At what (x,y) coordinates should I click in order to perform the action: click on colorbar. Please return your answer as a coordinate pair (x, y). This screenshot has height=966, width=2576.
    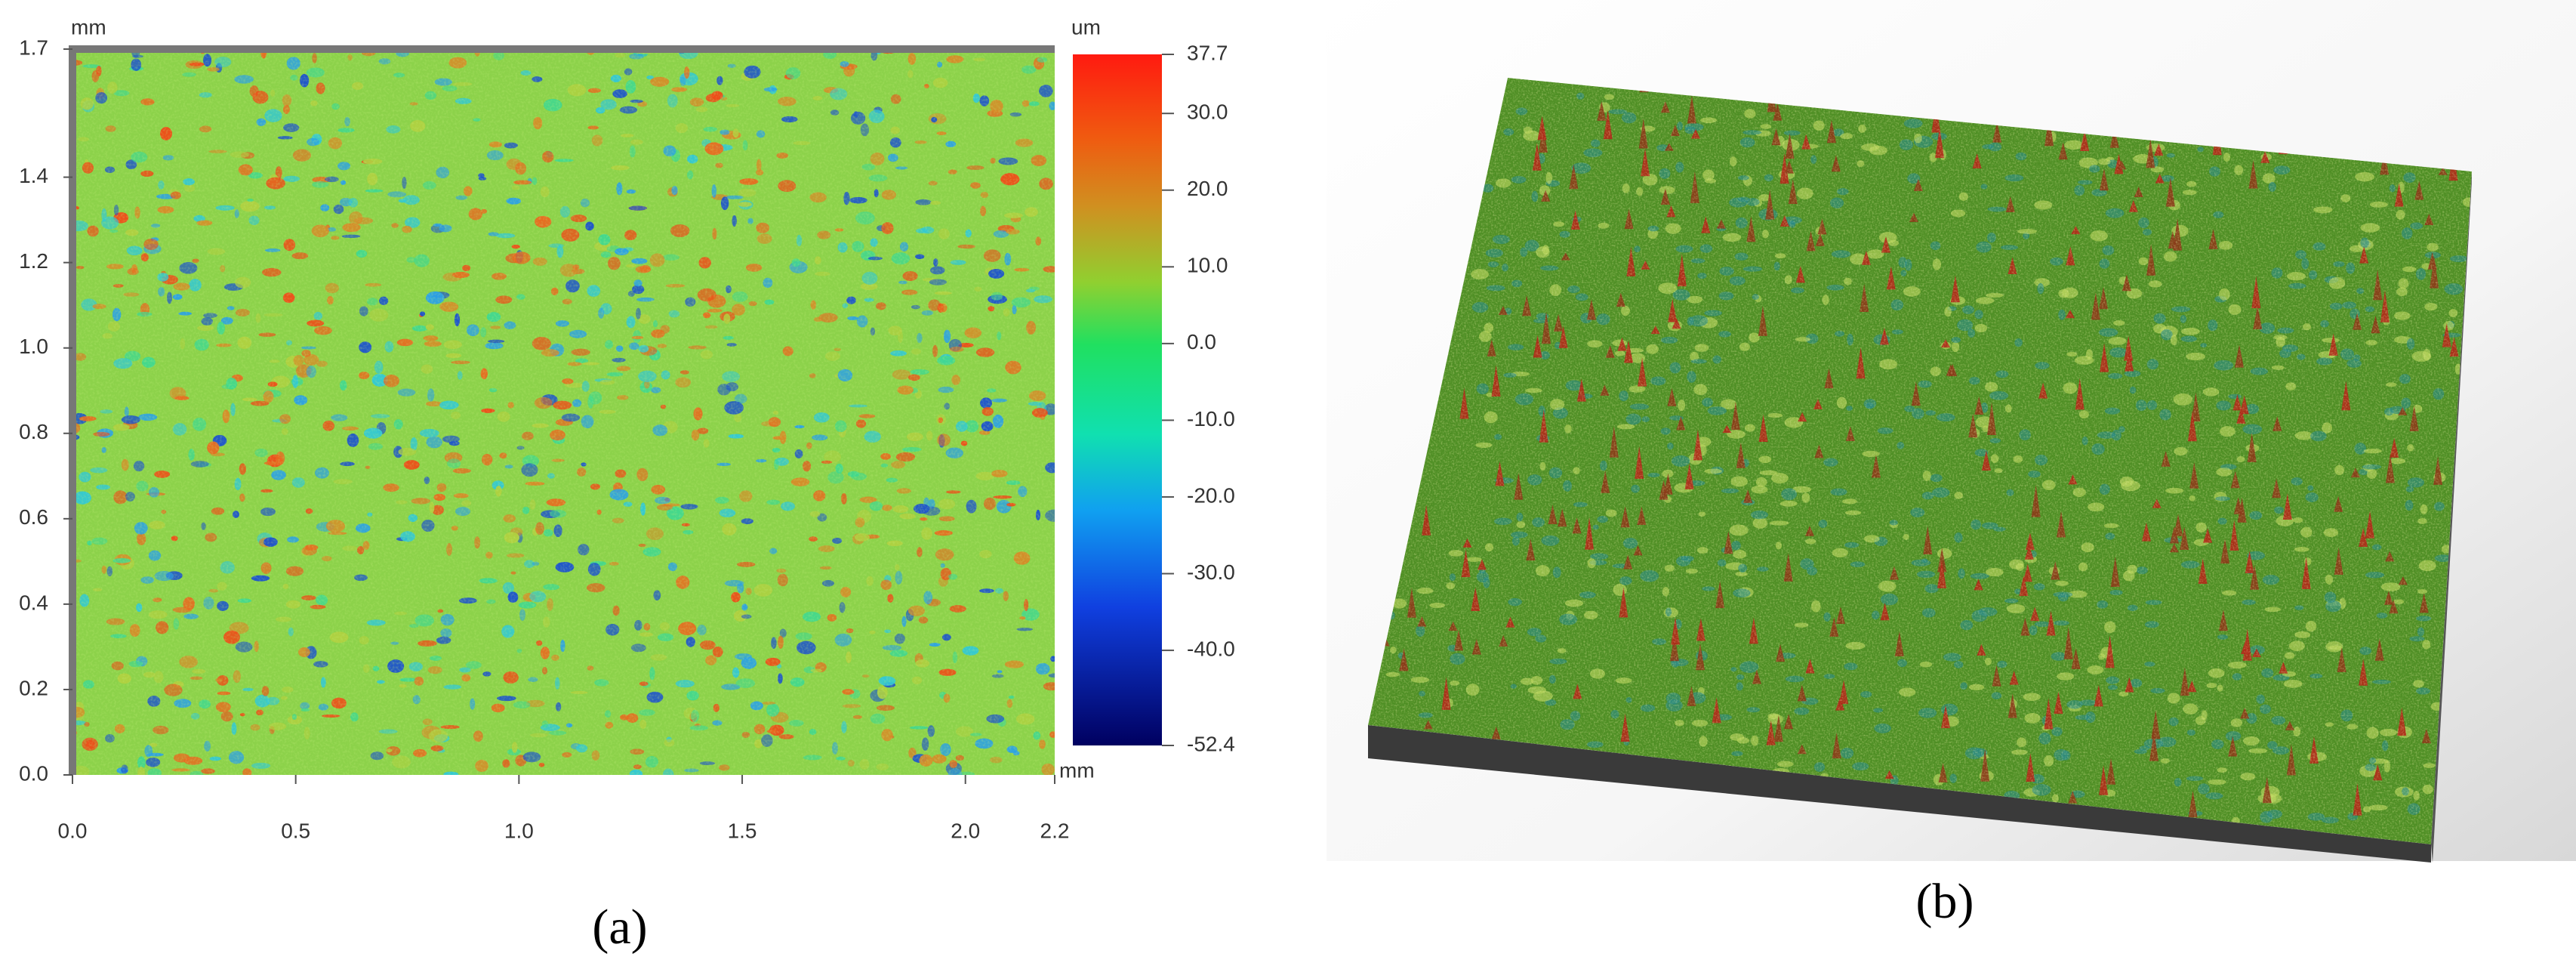
    Looking at the image, I should click on (1117, 399).